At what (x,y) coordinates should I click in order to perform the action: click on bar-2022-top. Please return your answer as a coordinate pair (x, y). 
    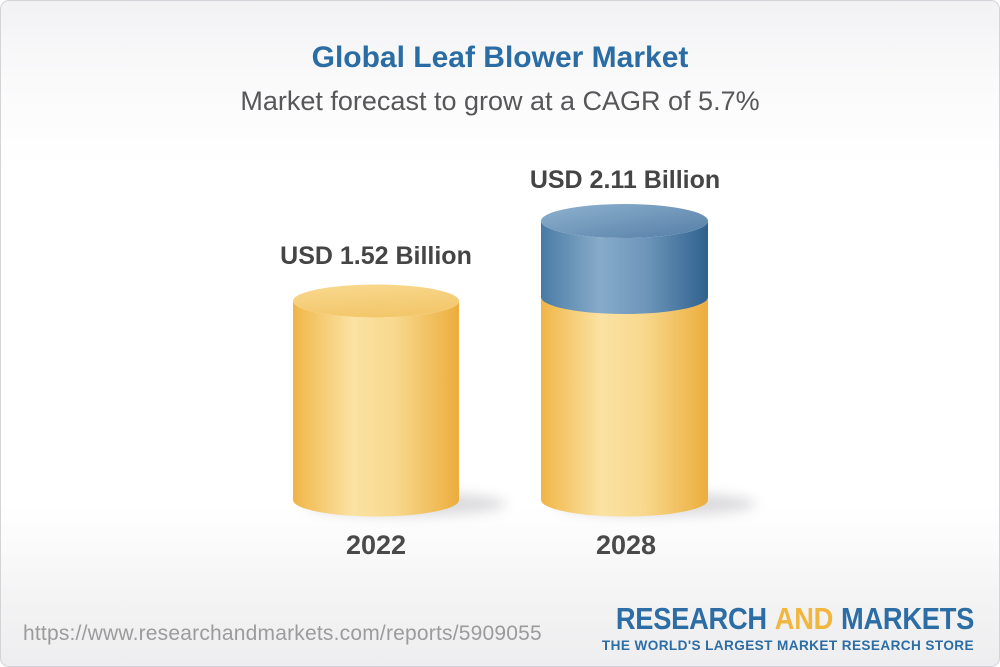
    Looking at the image, I should click on (376, 301).